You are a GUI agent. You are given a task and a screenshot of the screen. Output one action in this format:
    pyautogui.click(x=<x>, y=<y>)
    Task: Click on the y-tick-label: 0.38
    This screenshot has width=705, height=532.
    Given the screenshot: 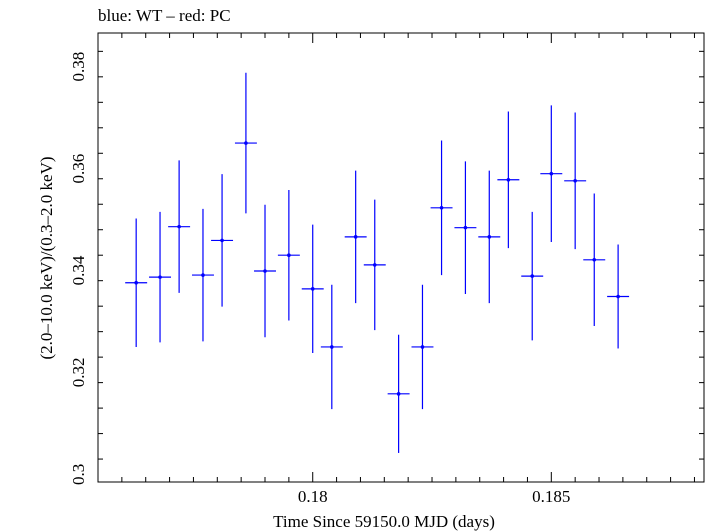 What is the action you would take?
    pyautogui.click(x=78, y=67)
    